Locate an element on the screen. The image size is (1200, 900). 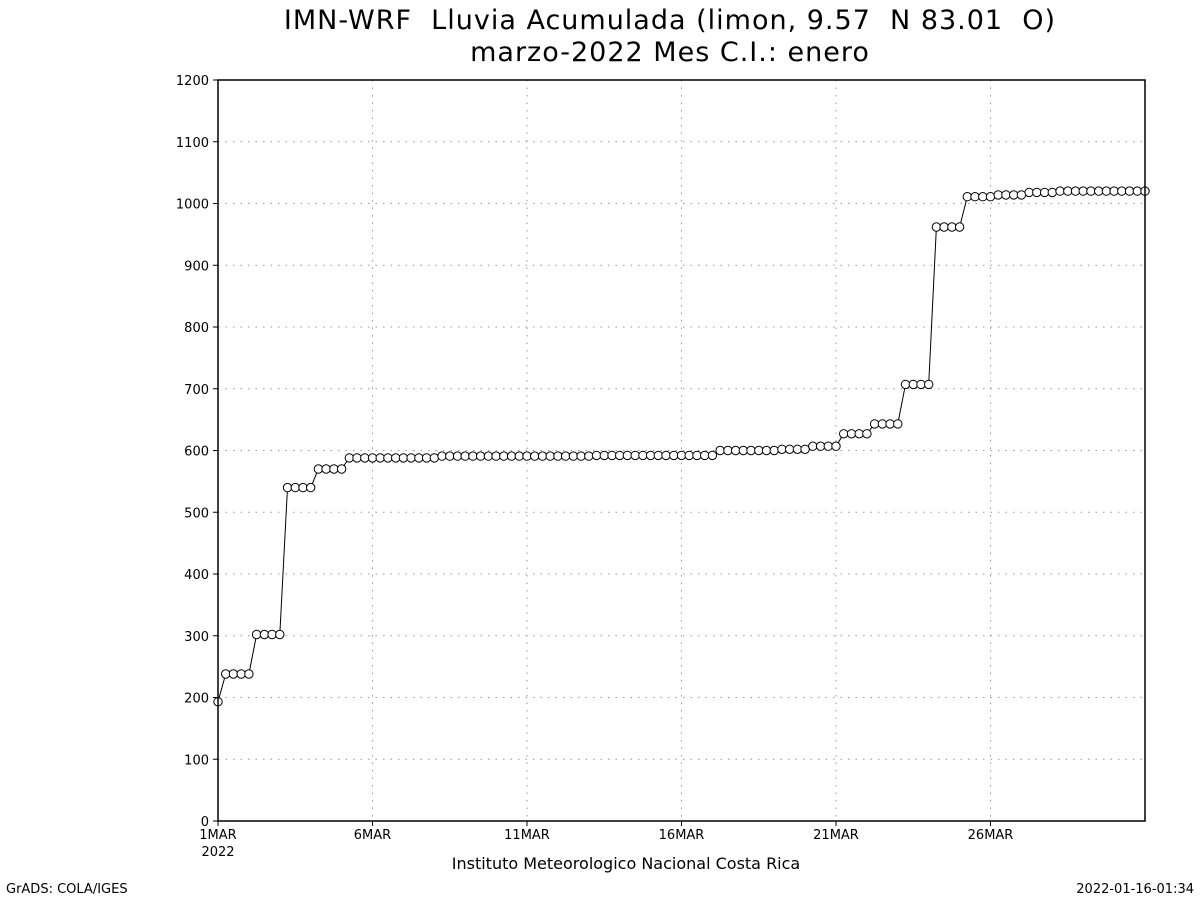
y-tick-label: 700 is located at coordinates (196, 390).